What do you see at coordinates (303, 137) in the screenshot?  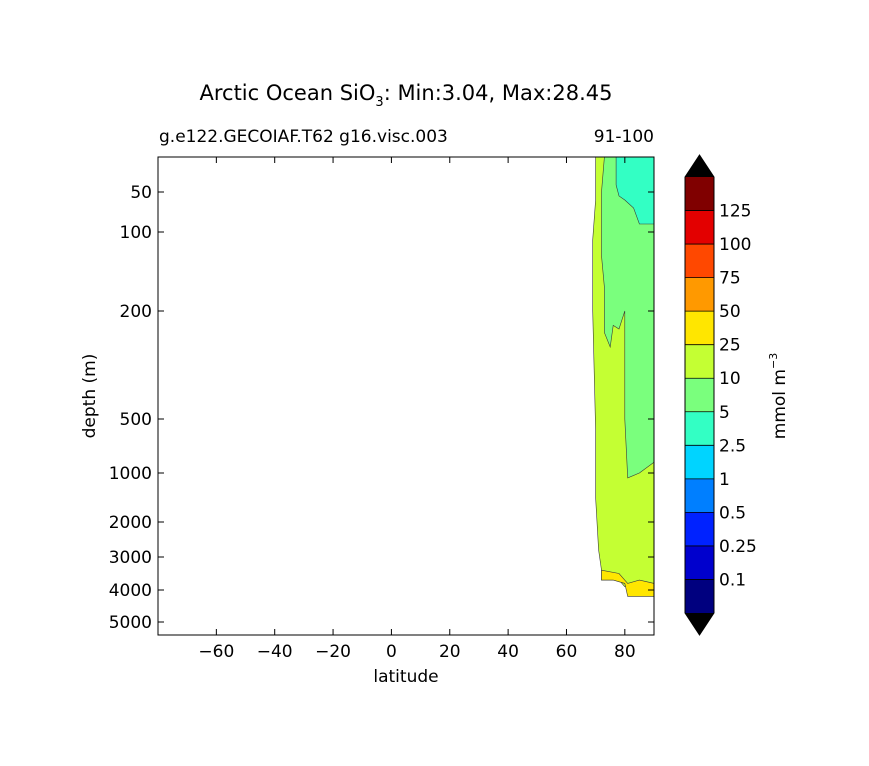 I see `subtitle-left: g.e122.GECOIAF.T62 g16.visc.003` at bounding box center [303, 137].